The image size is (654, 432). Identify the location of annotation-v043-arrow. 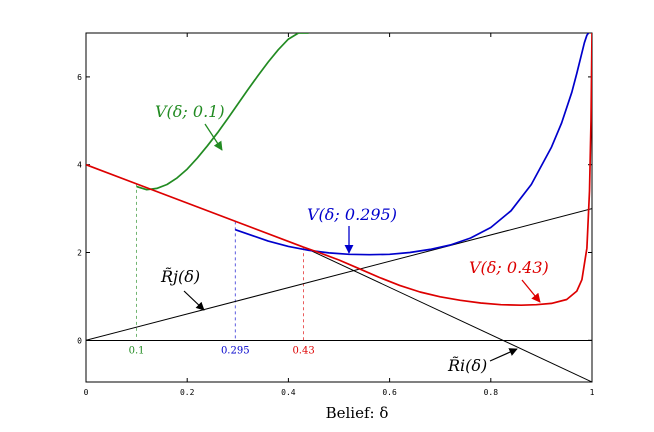
(531, 291).